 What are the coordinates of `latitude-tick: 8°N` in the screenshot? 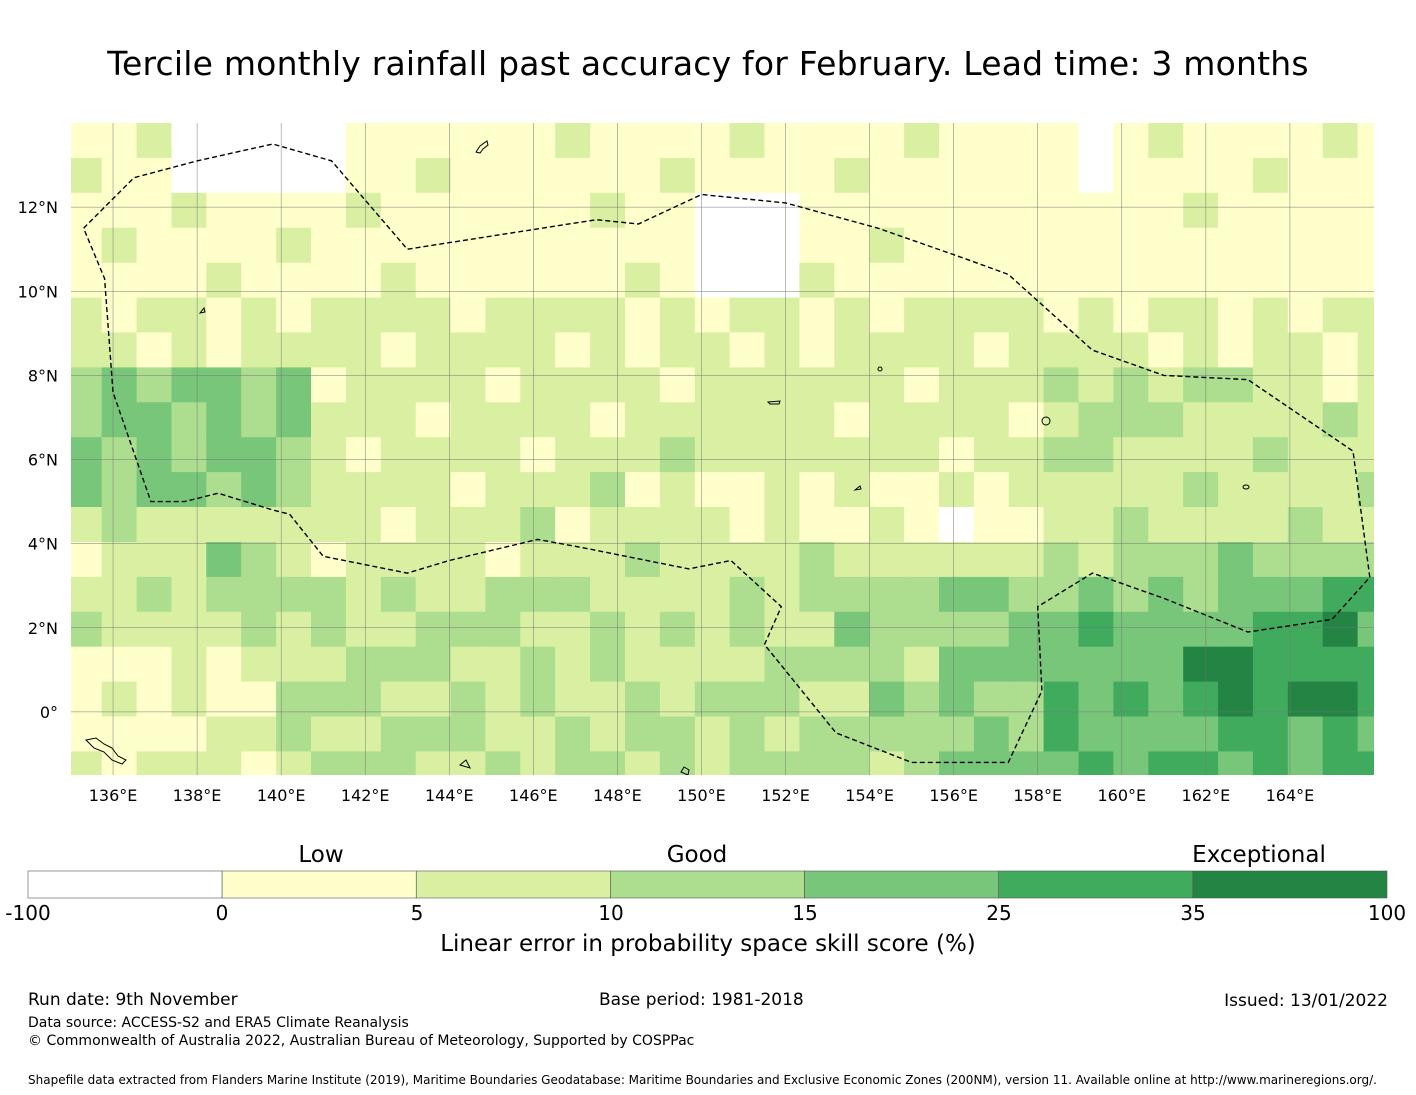 It's located at (43, 375).